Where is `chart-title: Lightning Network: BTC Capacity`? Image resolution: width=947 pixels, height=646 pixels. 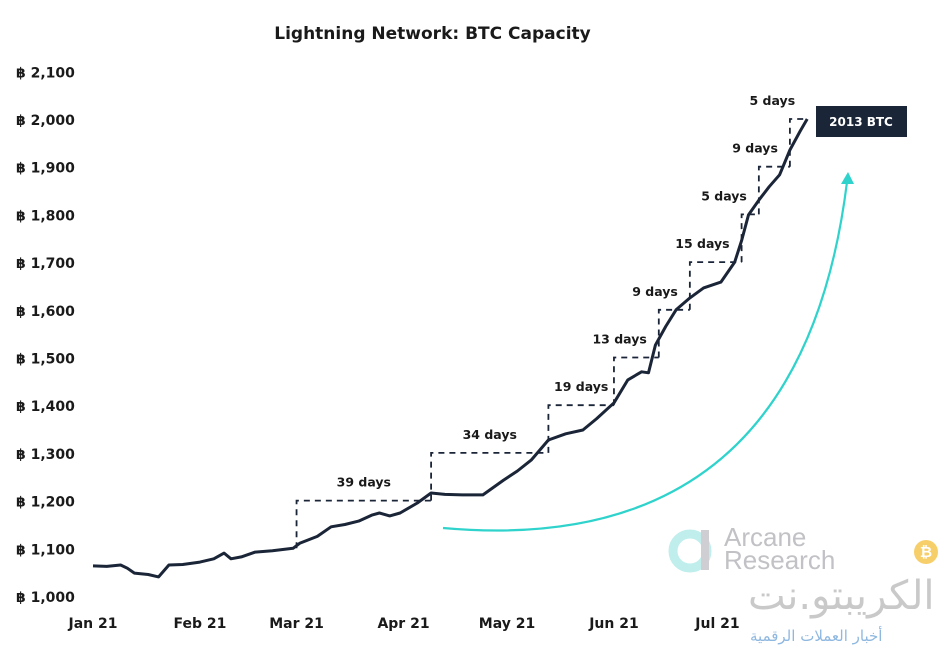 chart-title: Lightning Network: BTC Capacity is located at coordinates (432, 34).